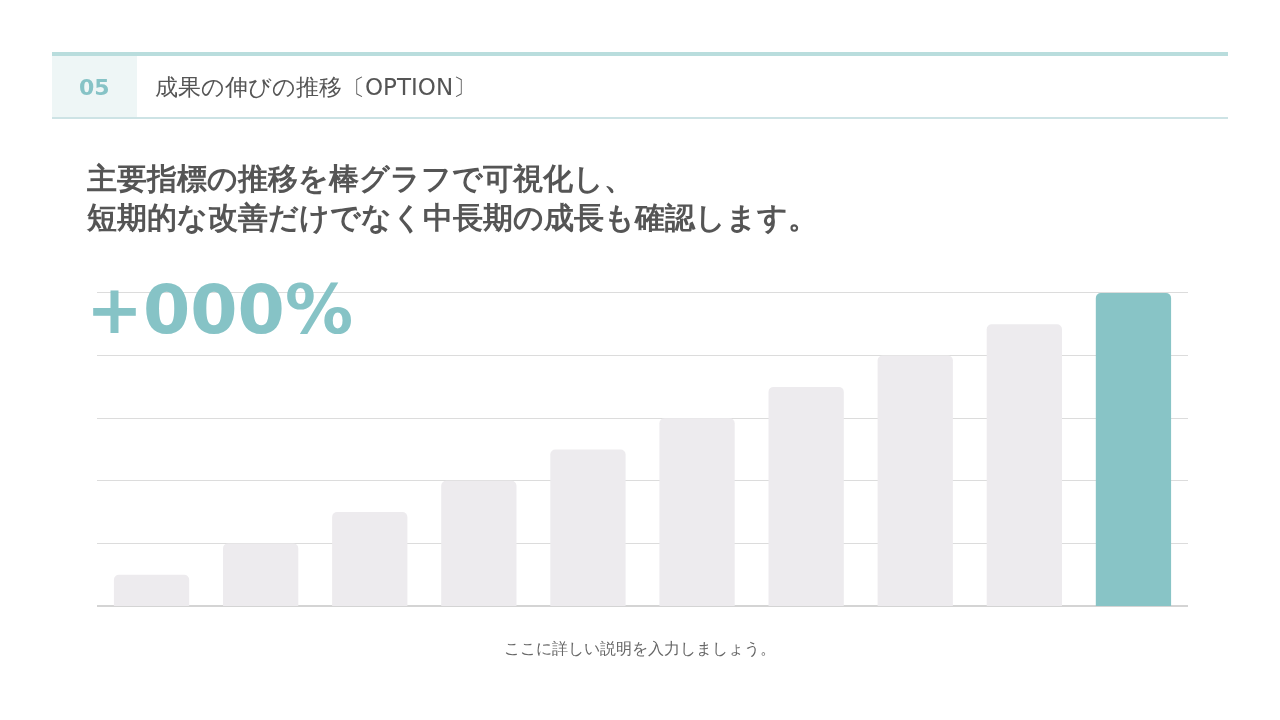 This screenshot has height=720, width=1280. Describe the element at coordinates (452, 198) in the screenshot. I see `chart-subtitle: 主要指標の推移を棒グラフで可視化し、短期的な改善だけでなく中長期の成長も確認します。` at that location.